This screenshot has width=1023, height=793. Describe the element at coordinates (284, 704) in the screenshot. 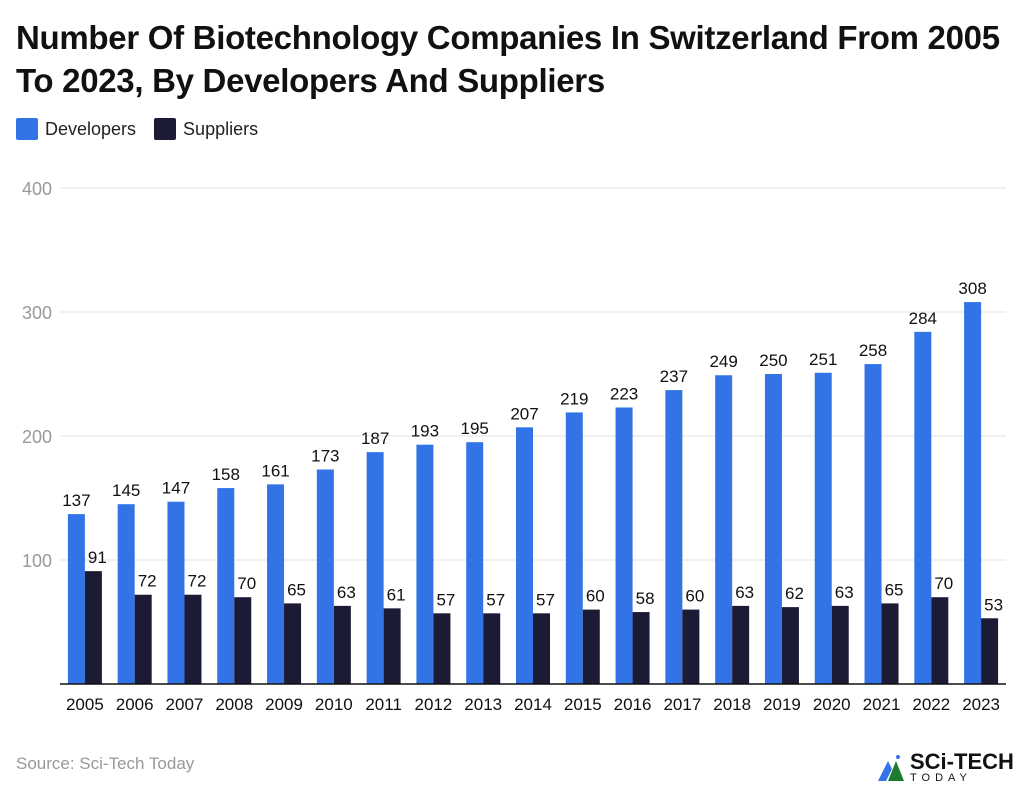

I see `x-tick-label: 2009` at that location.